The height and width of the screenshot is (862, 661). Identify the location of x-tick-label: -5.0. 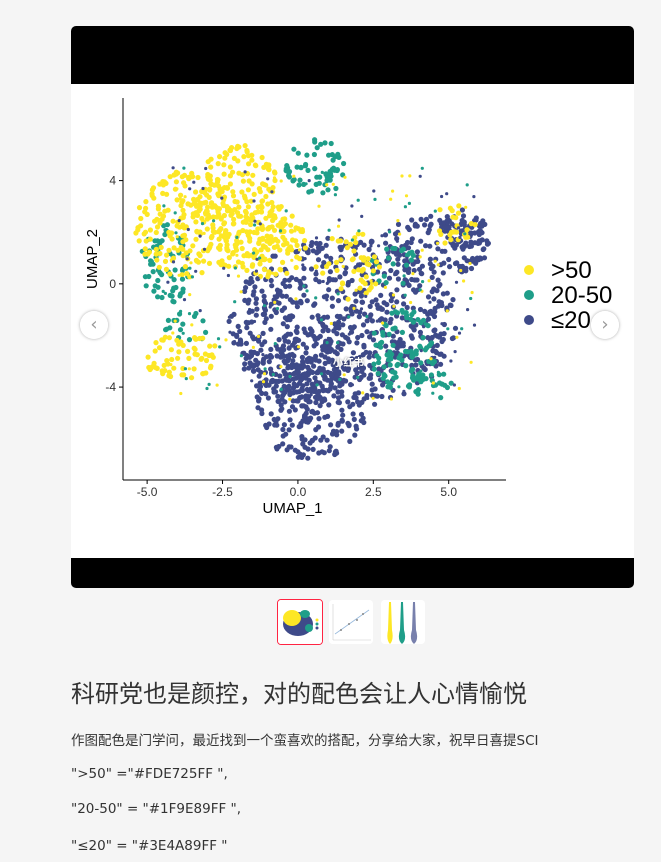
(147, 492).